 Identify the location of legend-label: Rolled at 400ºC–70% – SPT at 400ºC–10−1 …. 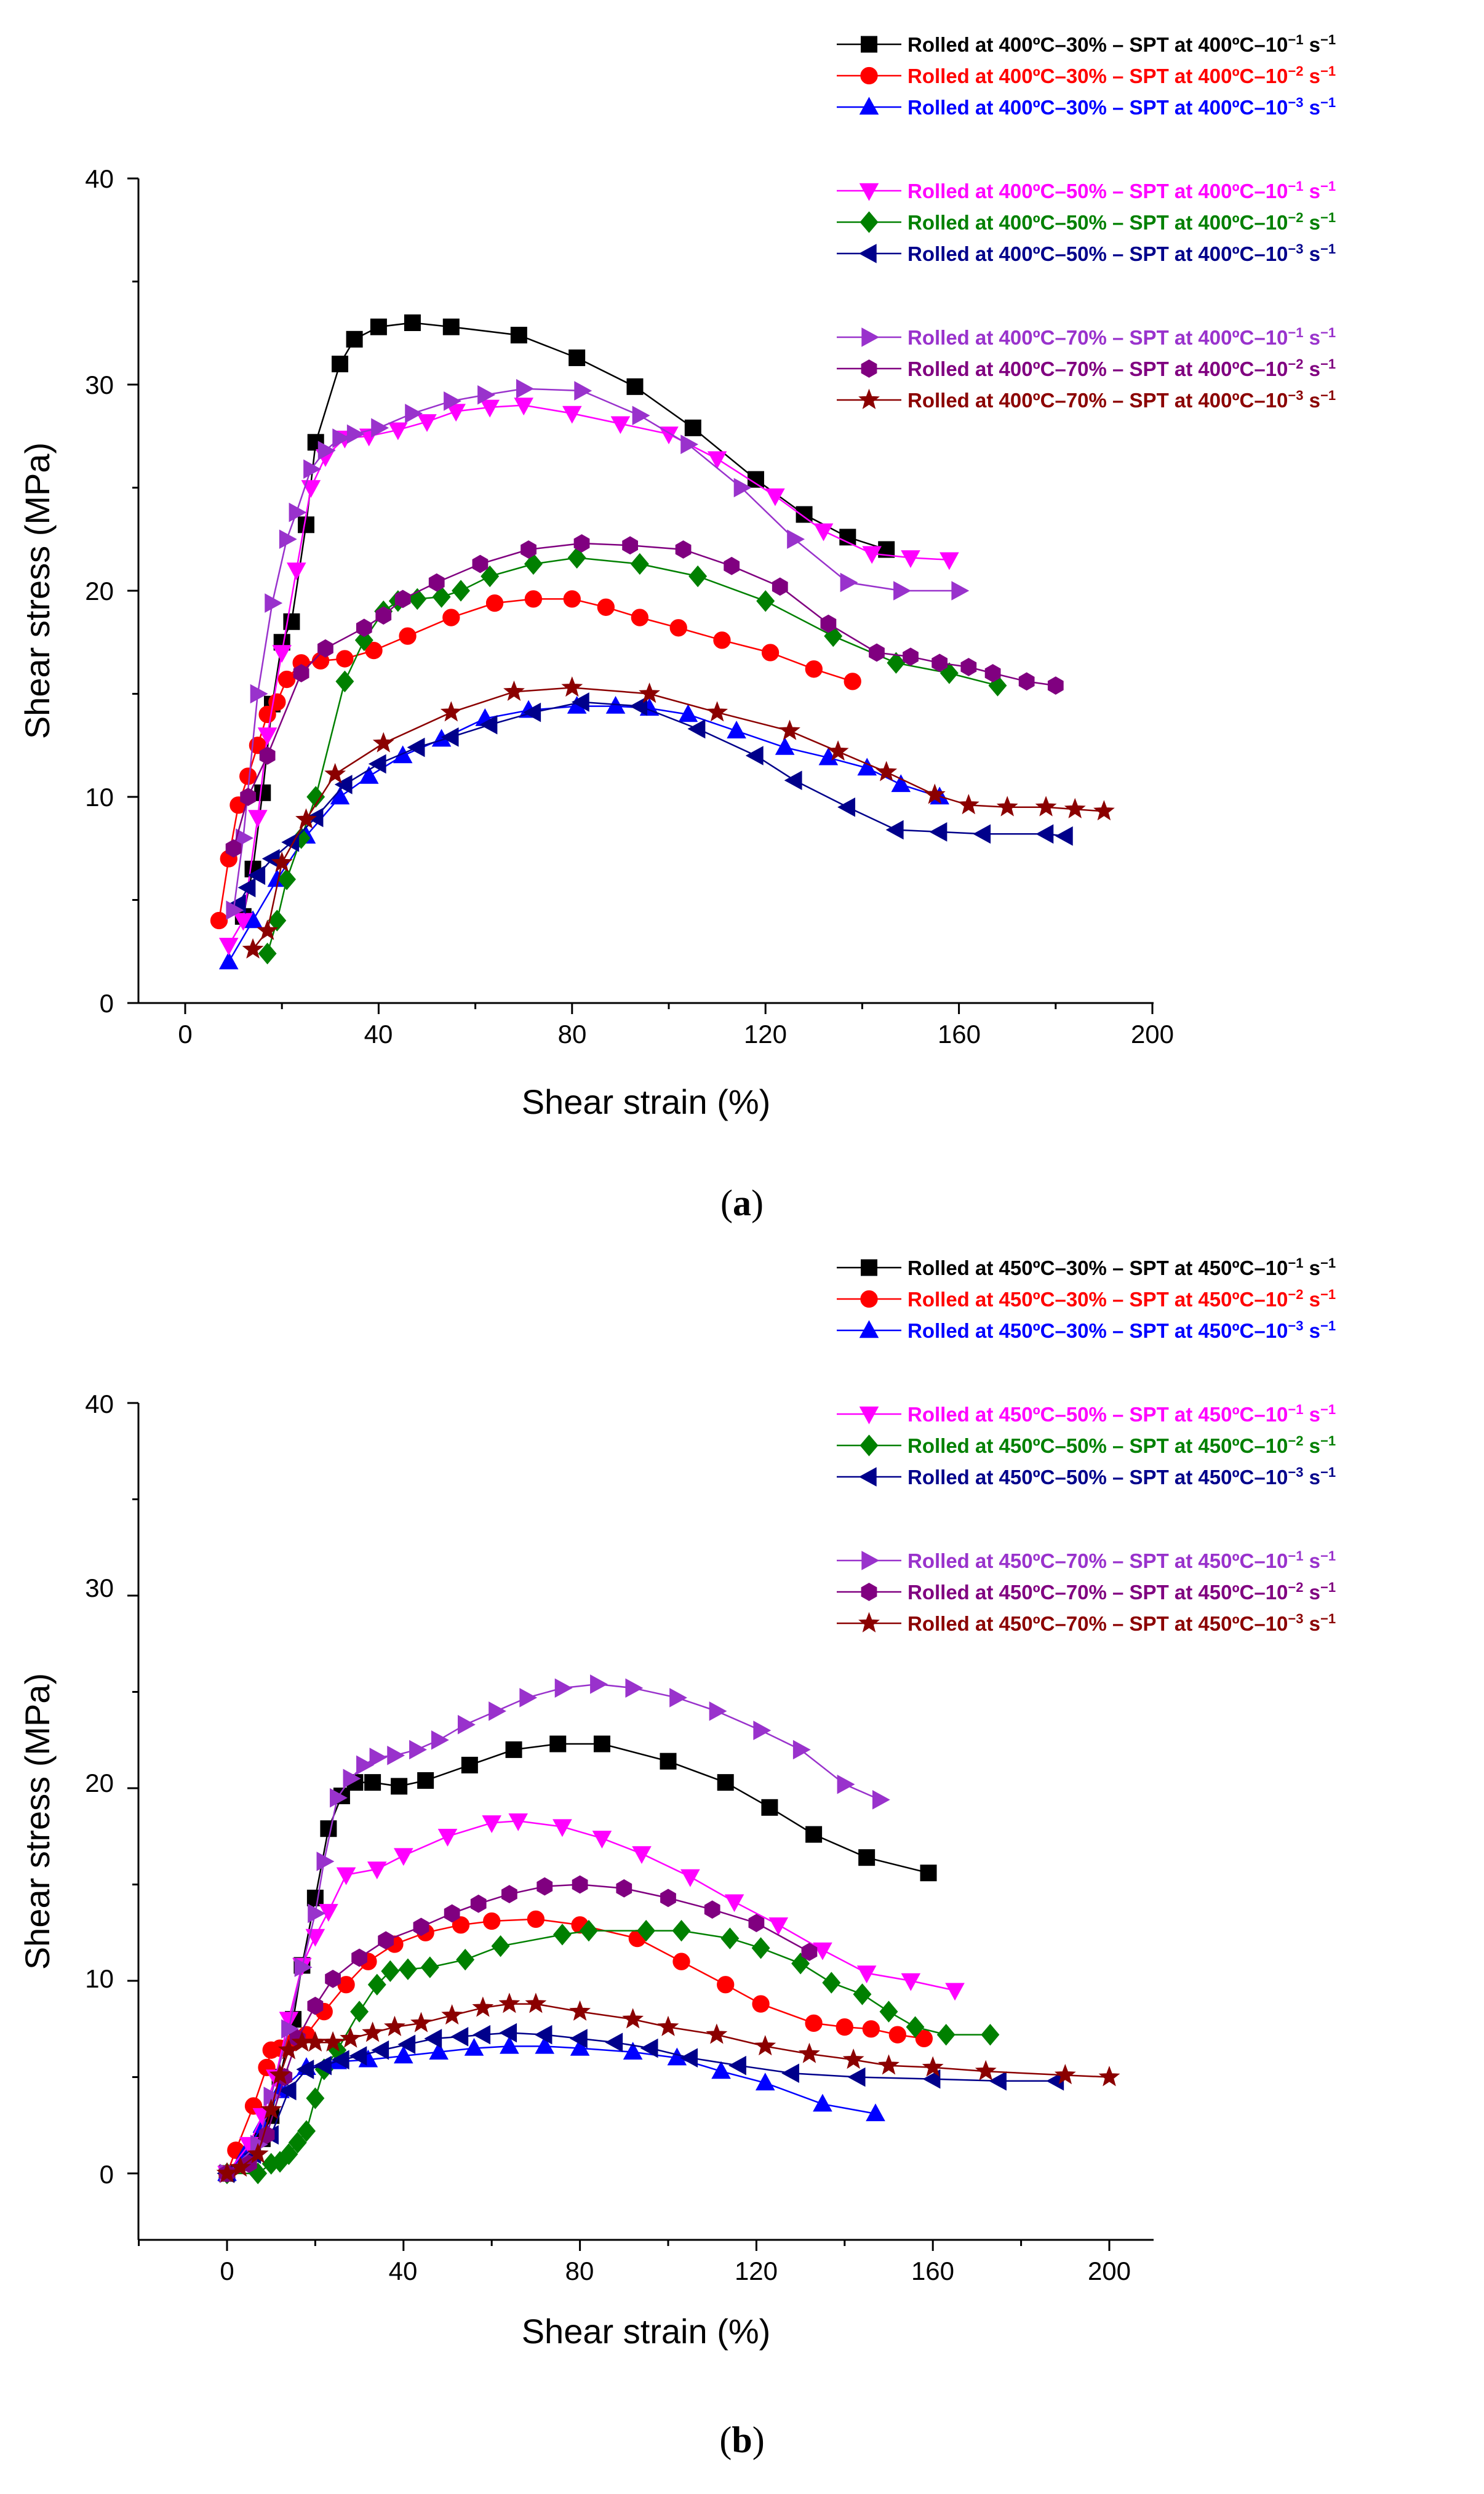
(1122, 337).